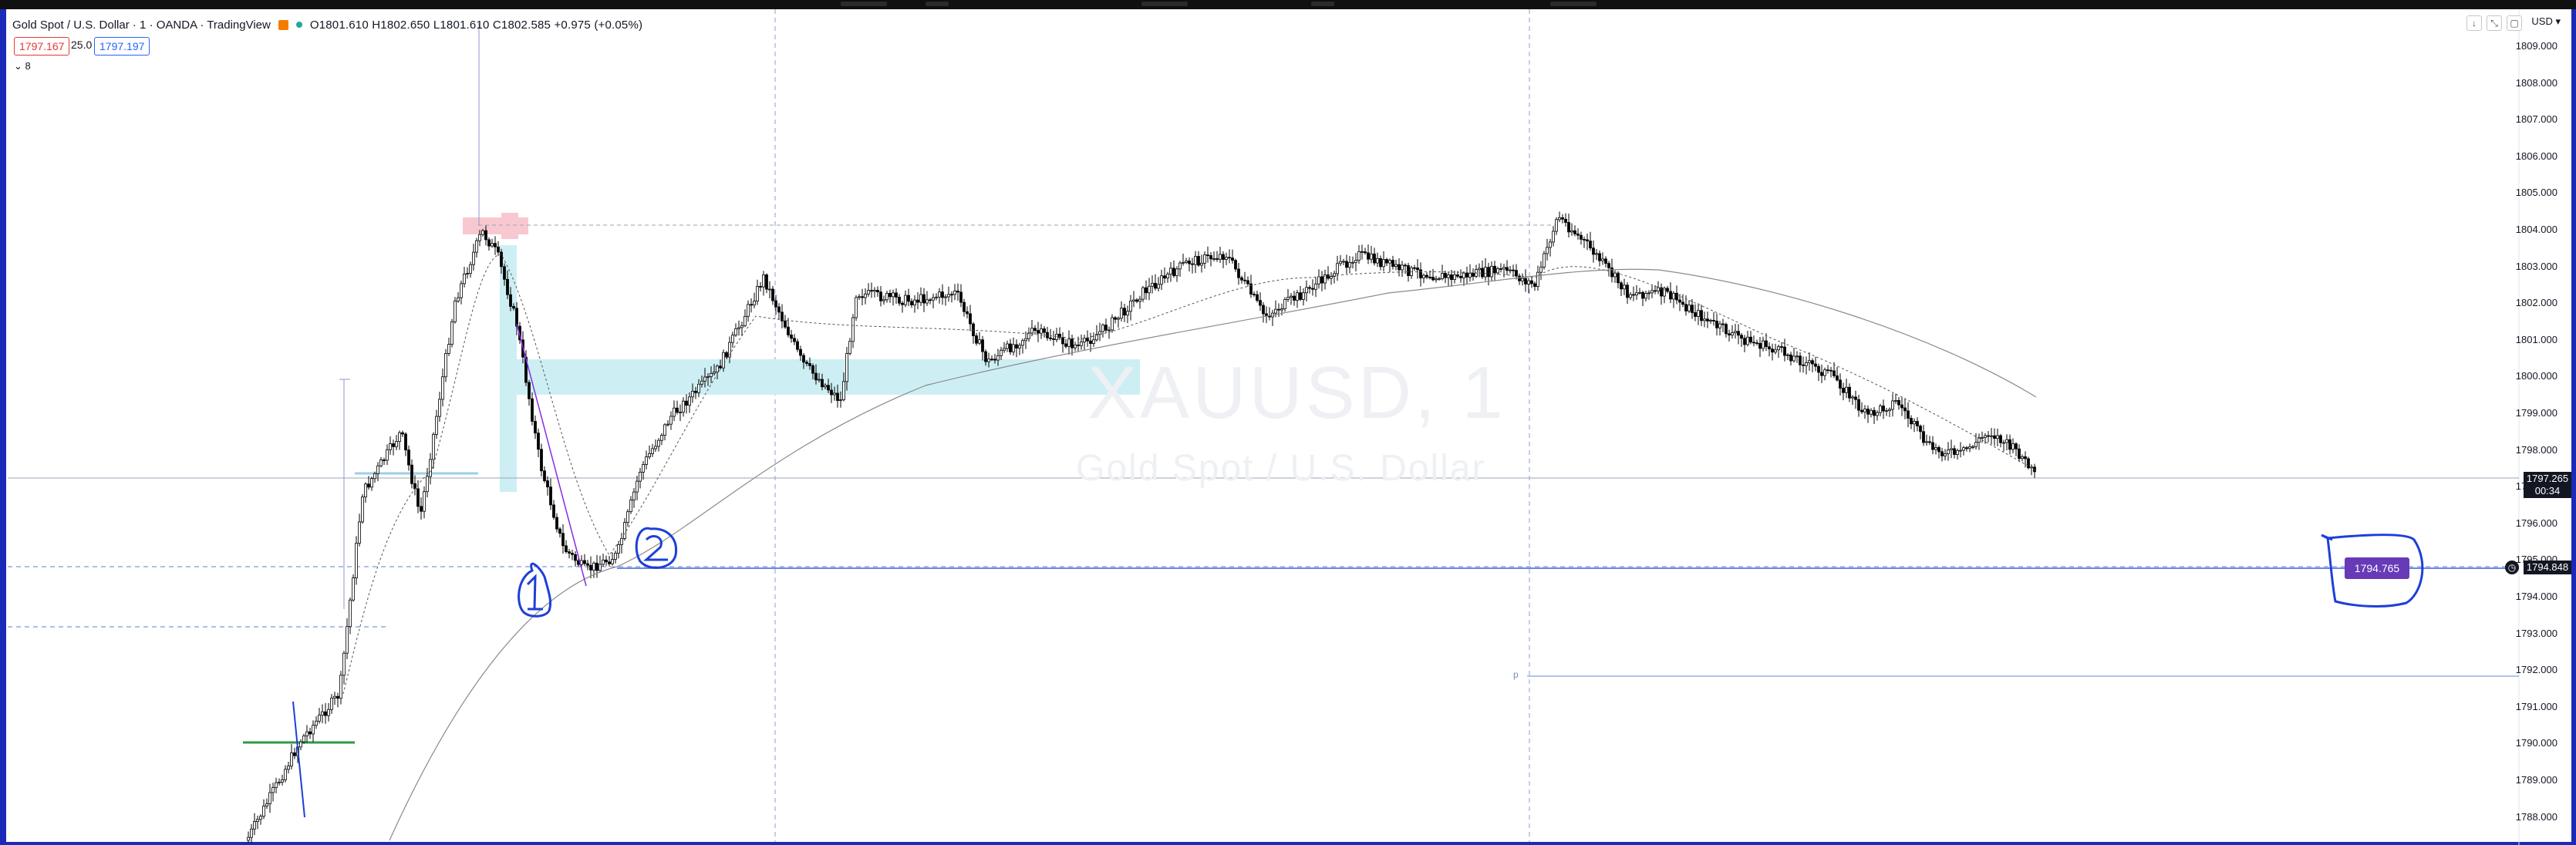 The image size is (2576, 845). Describe the element at coordinates (2494, 23) in the screenshot. I see `collapse-icon: ⤡` at that location.